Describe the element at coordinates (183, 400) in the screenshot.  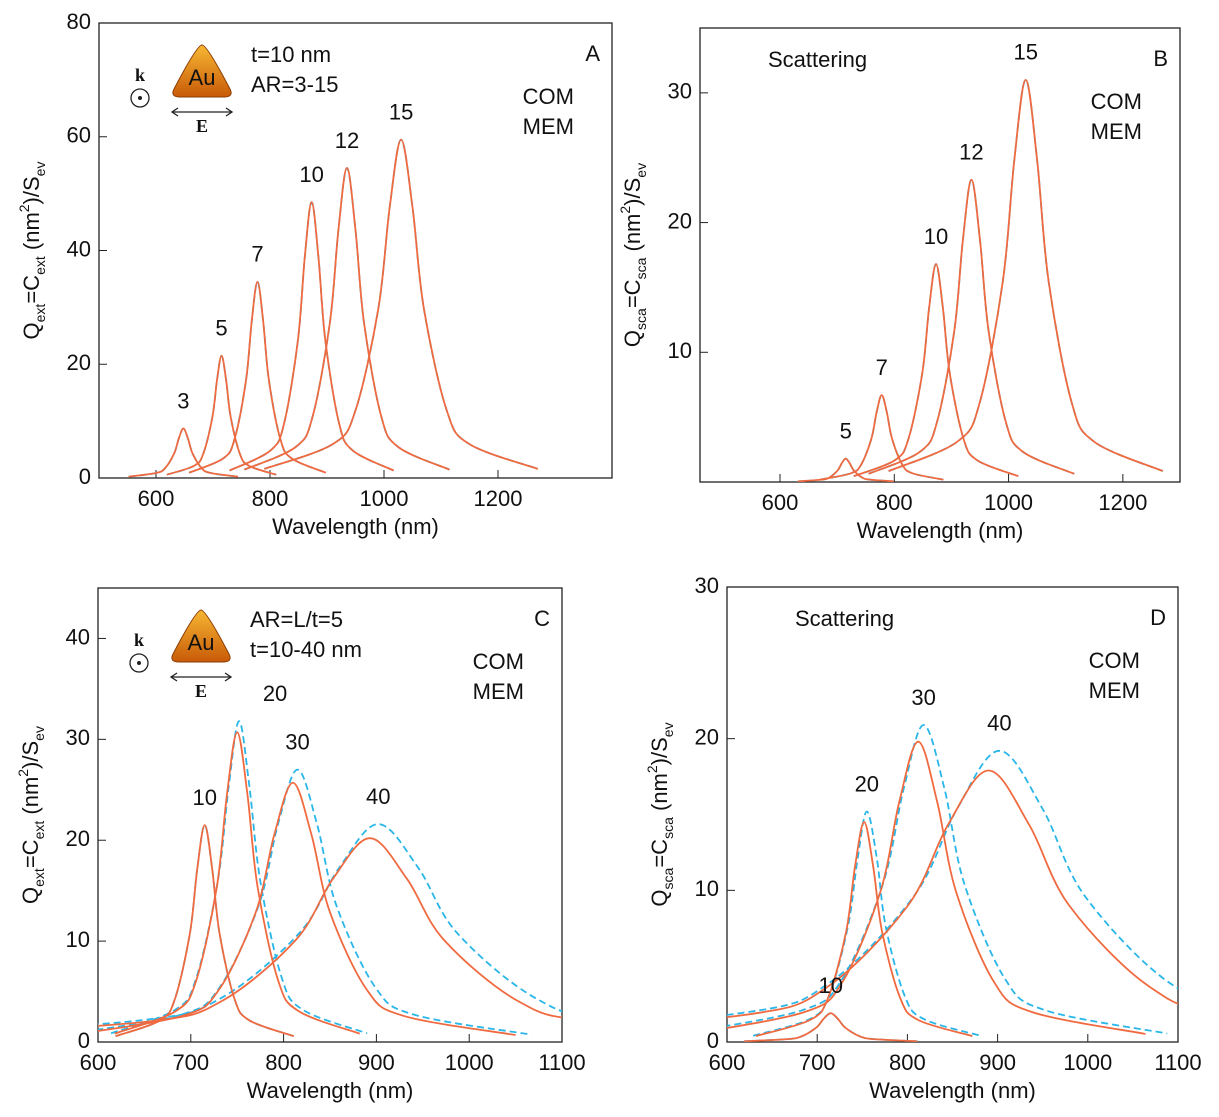
I see `curve-label: 3` at that location.